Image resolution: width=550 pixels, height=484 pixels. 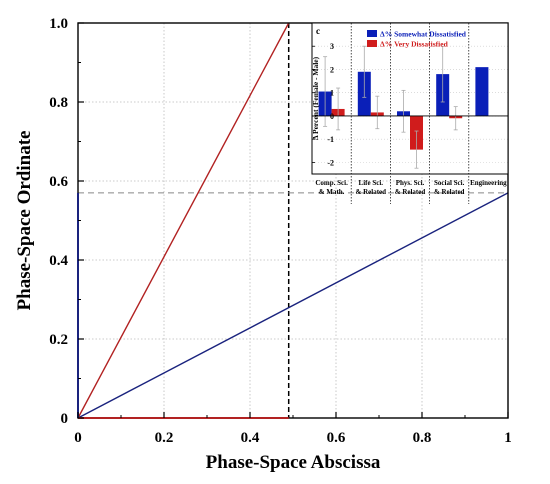 I want to click on x-tick-label: 0.8, so click(x=422, y=438).